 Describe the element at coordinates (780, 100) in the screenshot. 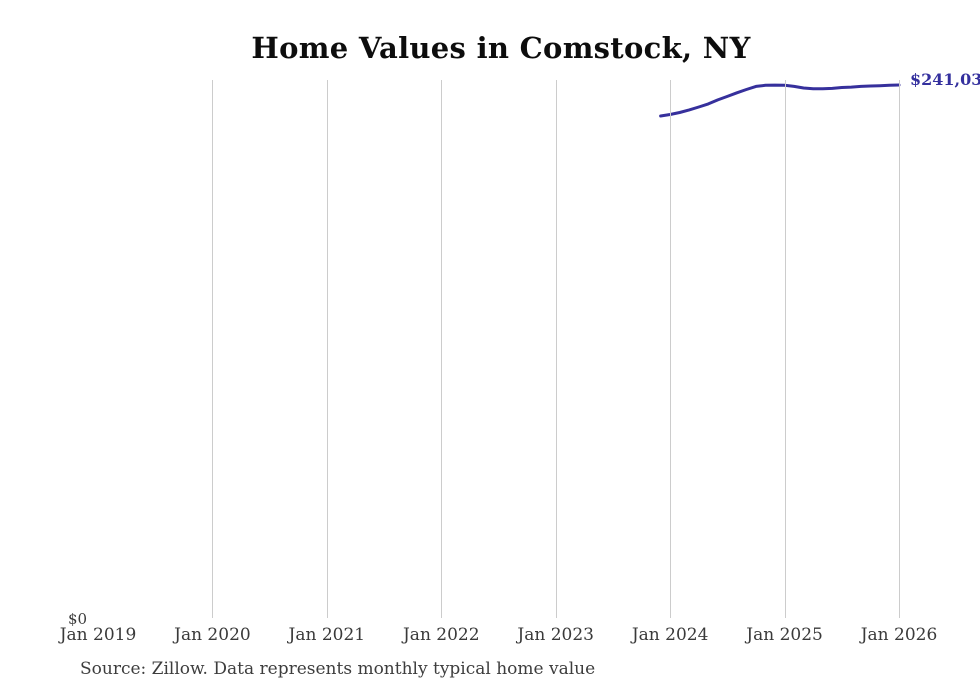

I see `home-value-line` at that location.